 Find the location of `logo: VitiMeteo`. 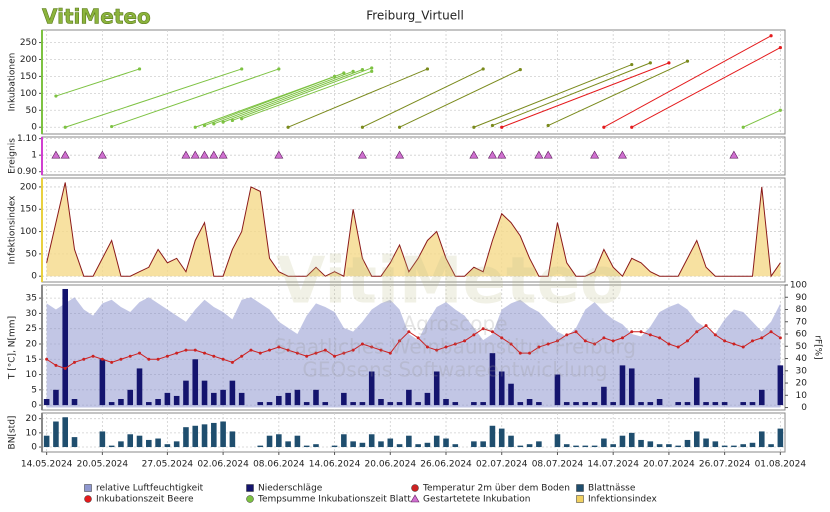

logo: VitiMeteo is located at coordinates (96, 17).